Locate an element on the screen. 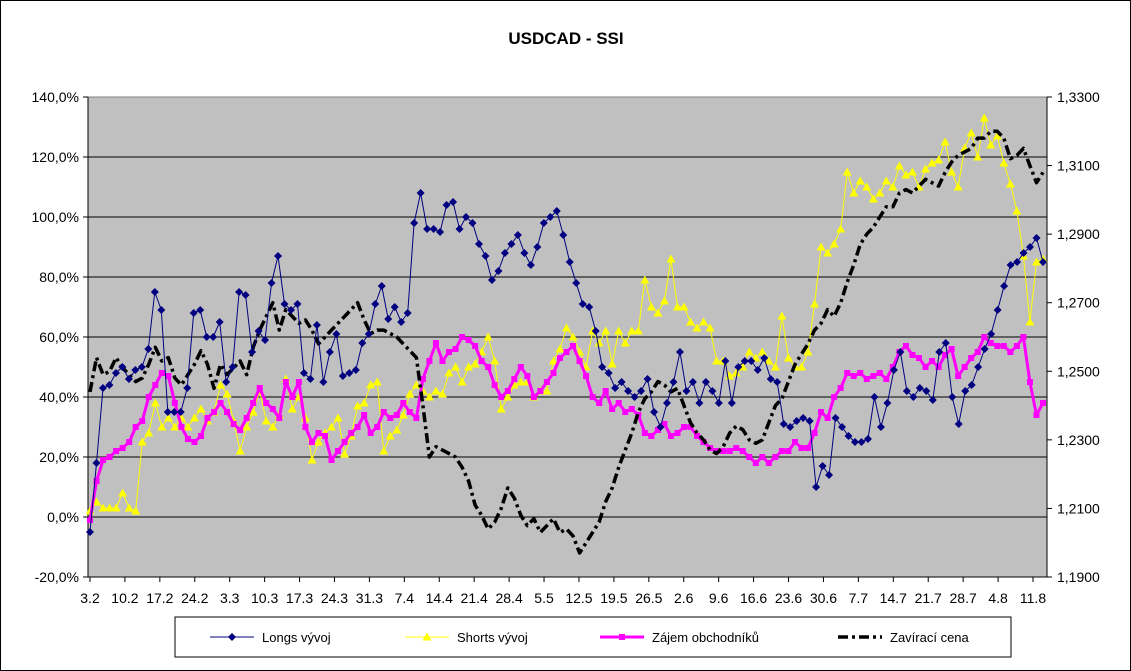 This screenshot has width=1131, height=671. legend-label: Zavírací cena is located at coordinates (930, 637).